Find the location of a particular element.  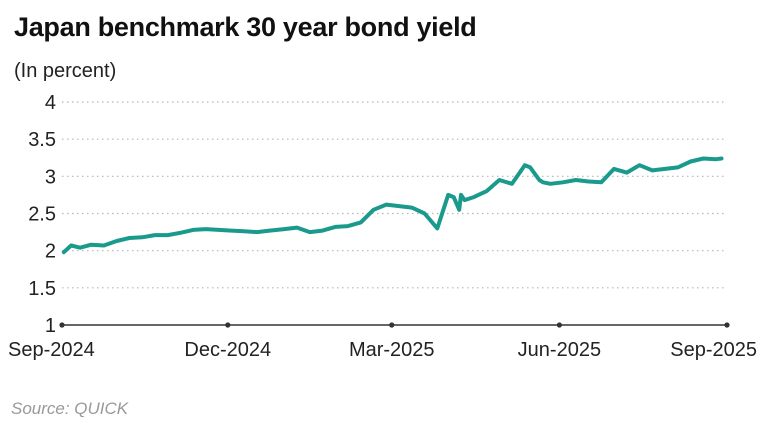

x-tick-label: Dec-2024 is located at coordinates (227, 350).